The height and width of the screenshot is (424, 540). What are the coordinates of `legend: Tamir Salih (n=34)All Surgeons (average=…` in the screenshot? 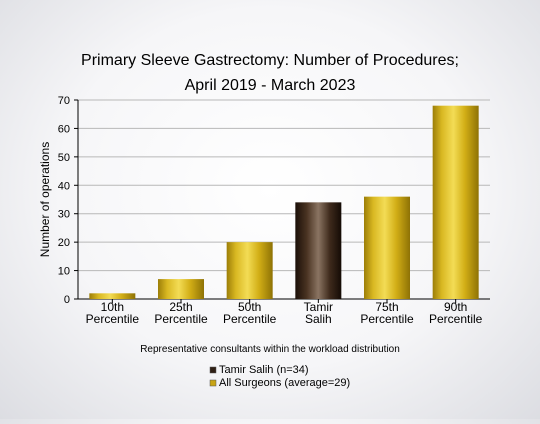 It's located at (279, 376).